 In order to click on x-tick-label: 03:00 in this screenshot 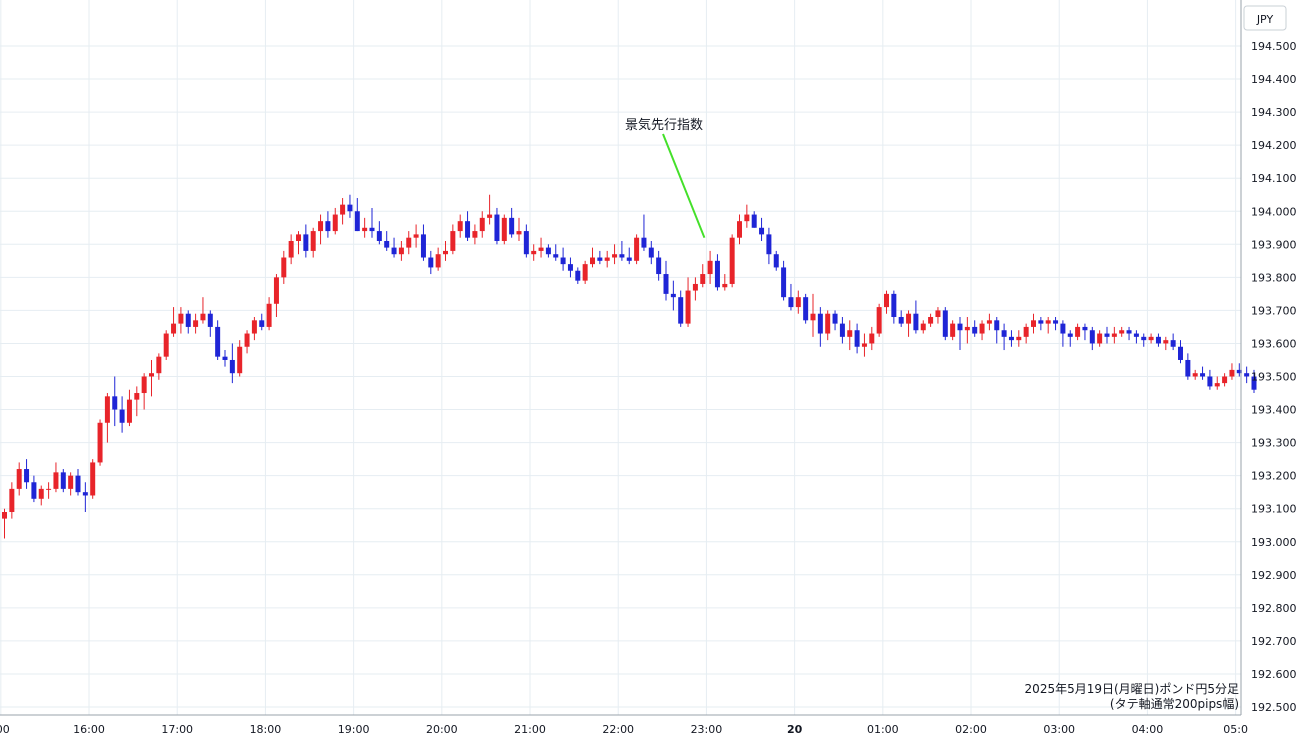, I will do `click(1059, 729)`.